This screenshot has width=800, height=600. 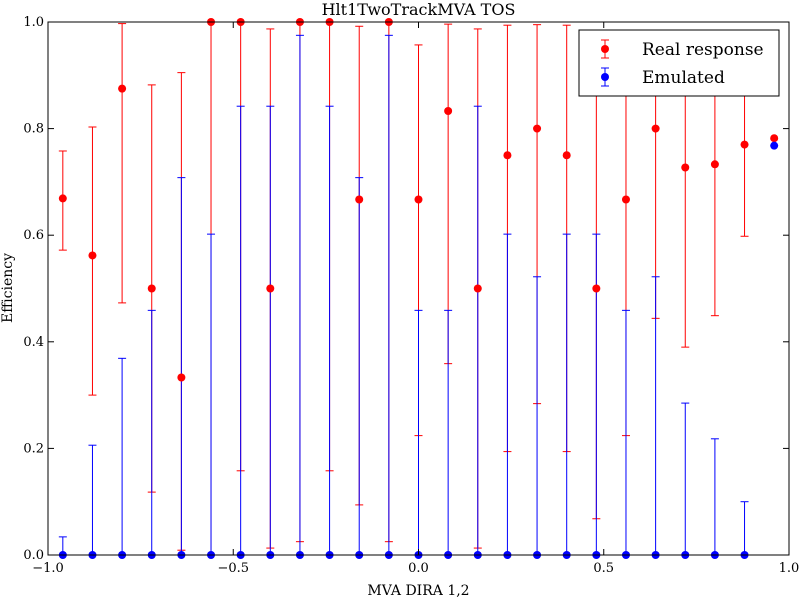 What do you see at coordinates (48, 568) in the screenshot?
I see `x-tick-label: −1.0` at bounding box center [48, 568].